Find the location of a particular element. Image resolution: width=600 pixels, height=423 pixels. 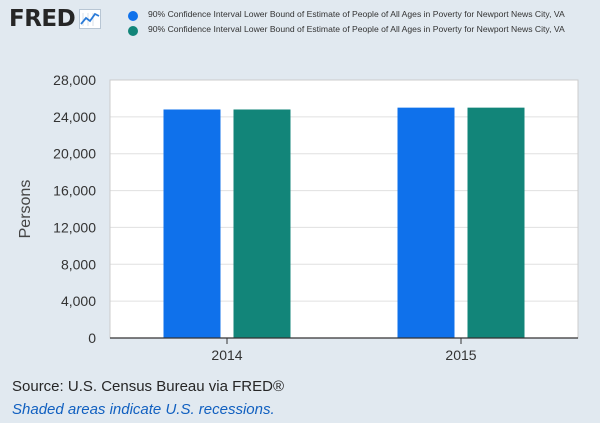

y-tick-label: 28,000 is located at coordinates (74, 80).